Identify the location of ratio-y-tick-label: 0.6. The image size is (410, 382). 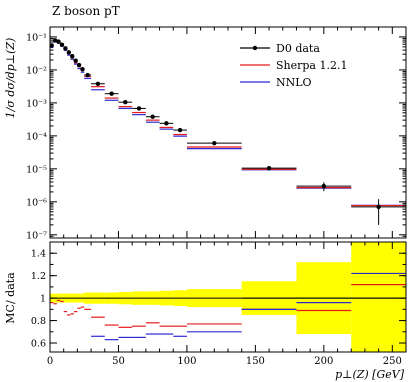
(38, 344).